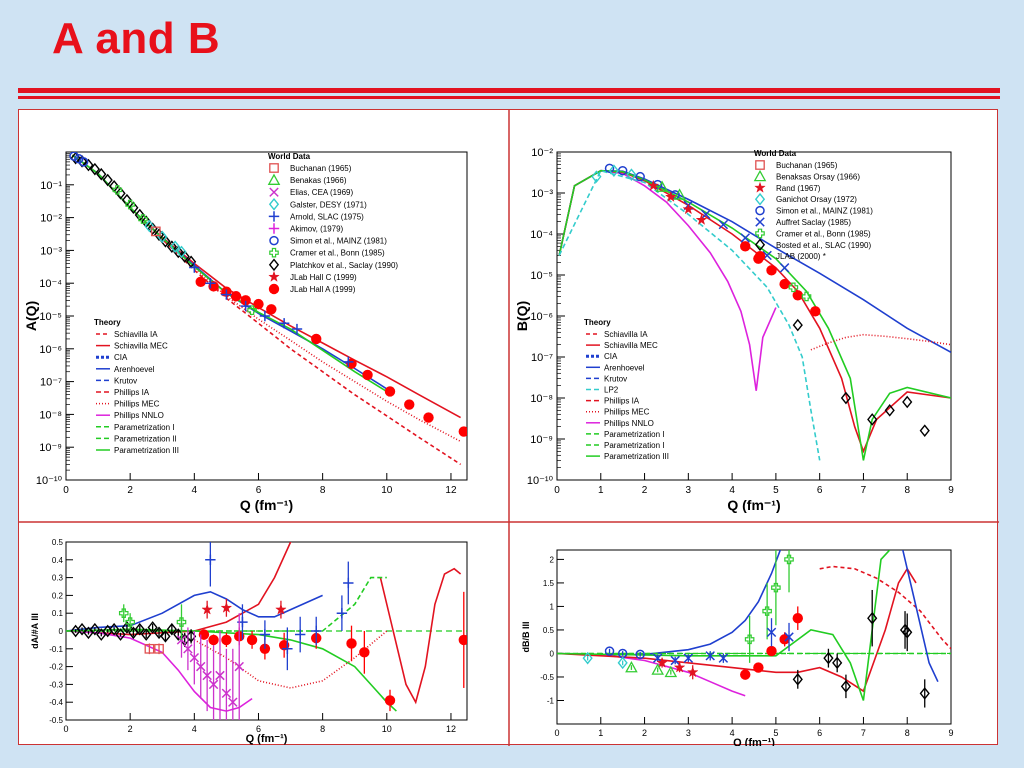 The image size is (1024, 768). I want to click on legend-label: Galster, DESY (1971), so click(328, 204).